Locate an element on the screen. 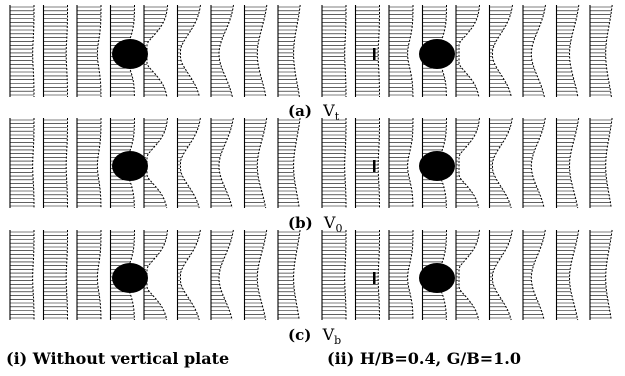 The width and height of the screenshot is (625, 376). row-variable: V0 is located at coordinates (333, 224).